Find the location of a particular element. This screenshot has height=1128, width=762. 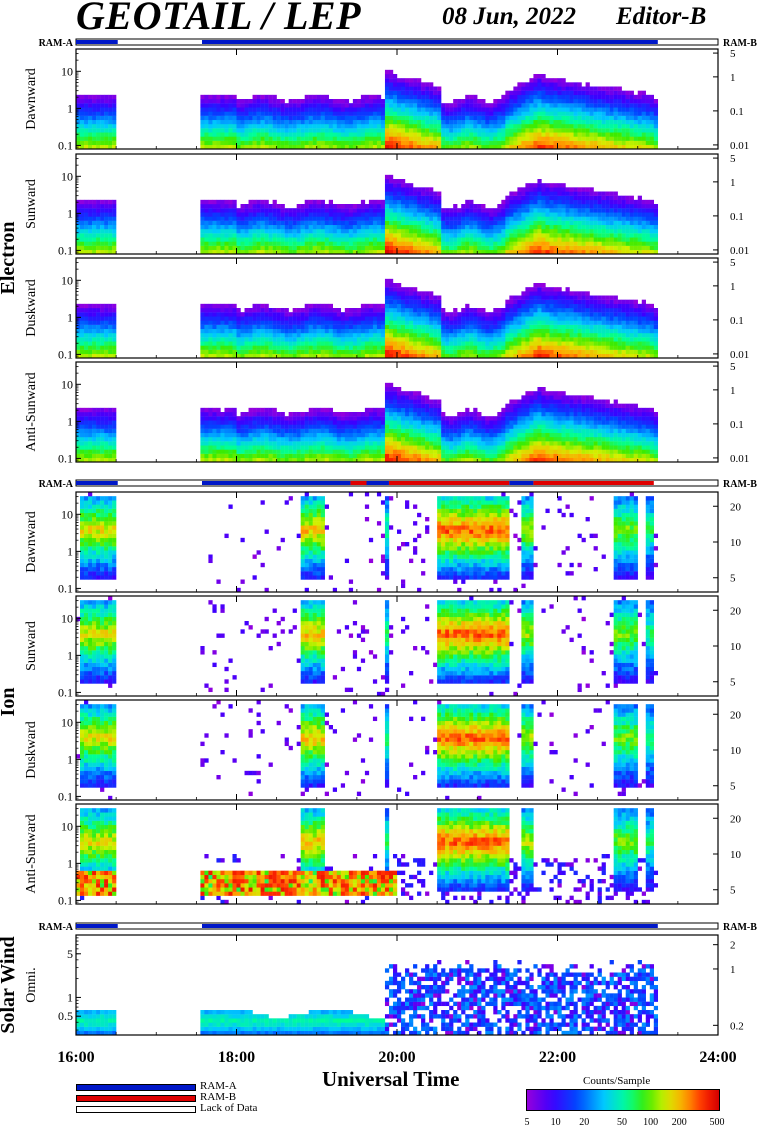

legend-item-lack-of-data: Lack of Data is located at coordinates (186, 1108).